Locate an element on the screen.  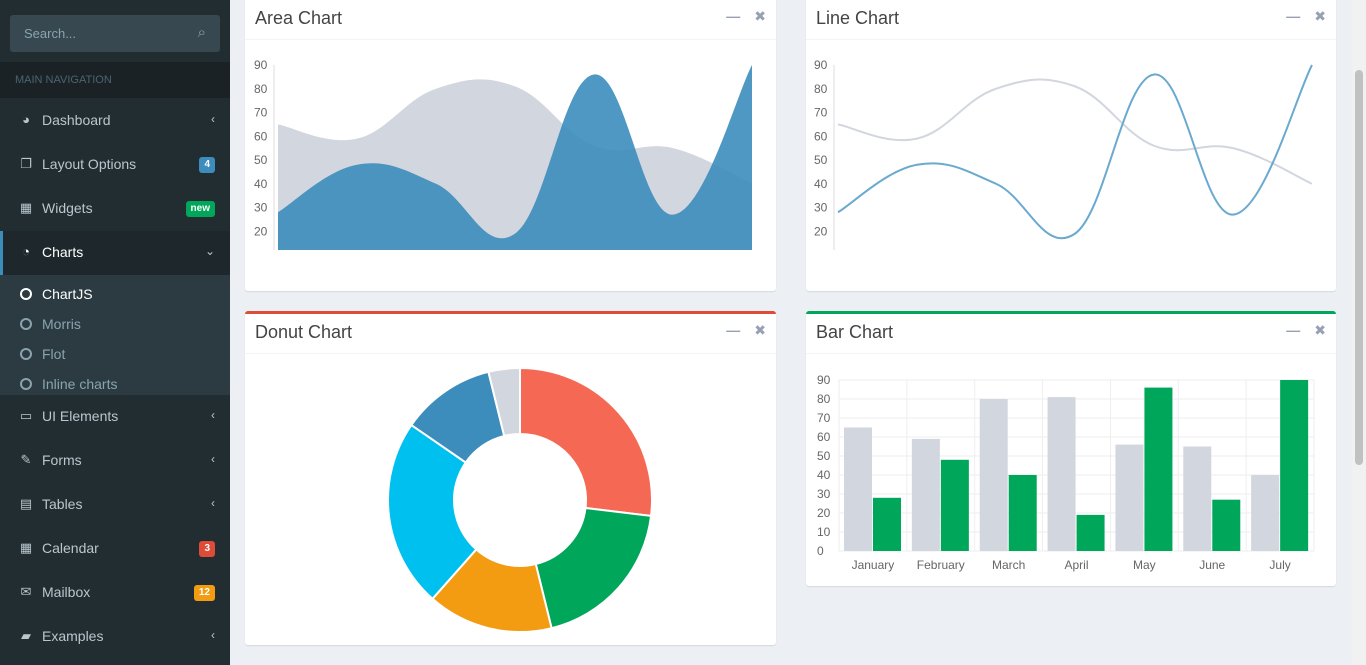
sidebar-item-tables: ▤ Tables ‹ is located at coordinates (115, 505).